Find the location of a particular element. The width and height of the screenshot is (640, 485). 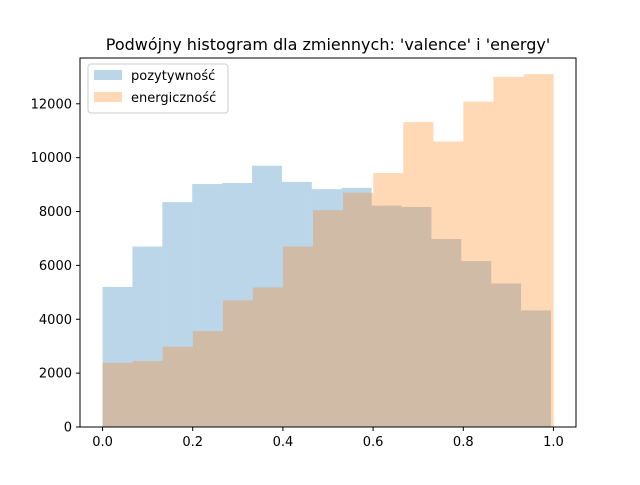

legend-swatch-energy is located at coordinates (108, 97).